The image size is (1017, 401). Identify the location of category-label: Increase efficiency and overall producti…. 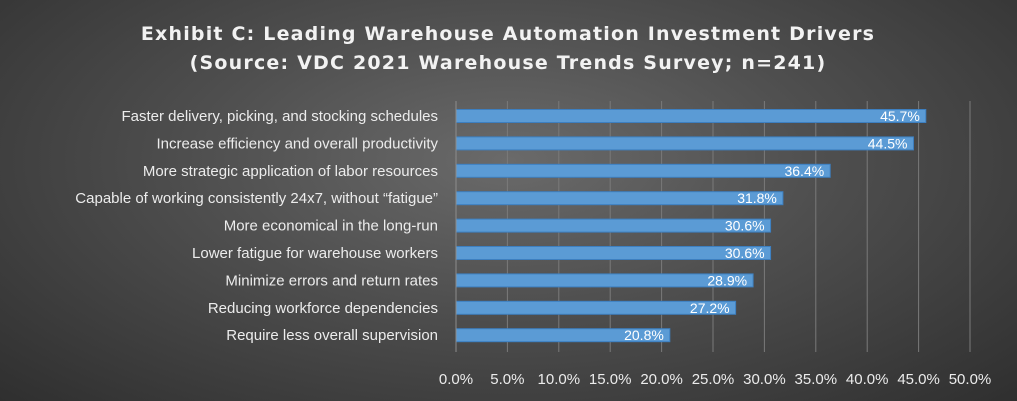
(297, 143).